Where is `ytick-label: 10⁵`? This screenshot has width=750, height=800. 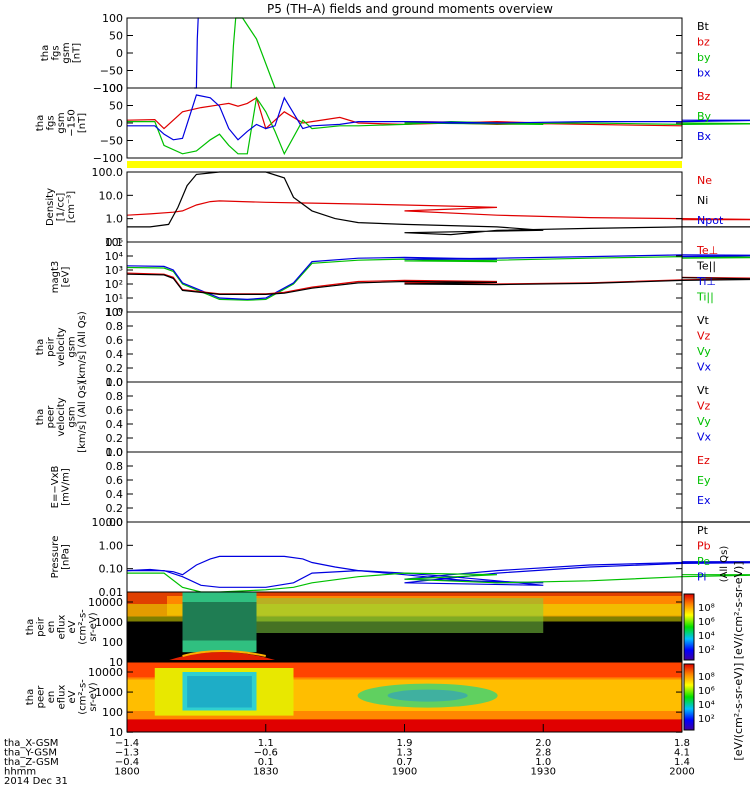
ytick-label: 10⁵ is located at coordinates (114, 242).